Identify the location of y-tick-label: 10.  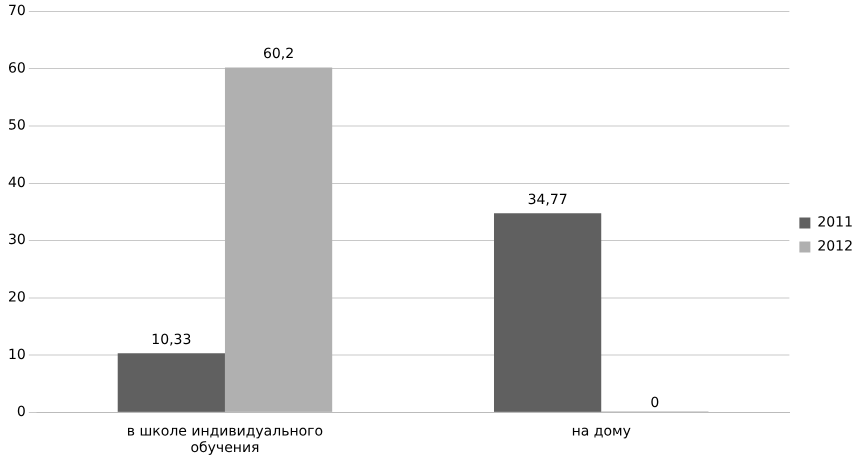
(17, 354).